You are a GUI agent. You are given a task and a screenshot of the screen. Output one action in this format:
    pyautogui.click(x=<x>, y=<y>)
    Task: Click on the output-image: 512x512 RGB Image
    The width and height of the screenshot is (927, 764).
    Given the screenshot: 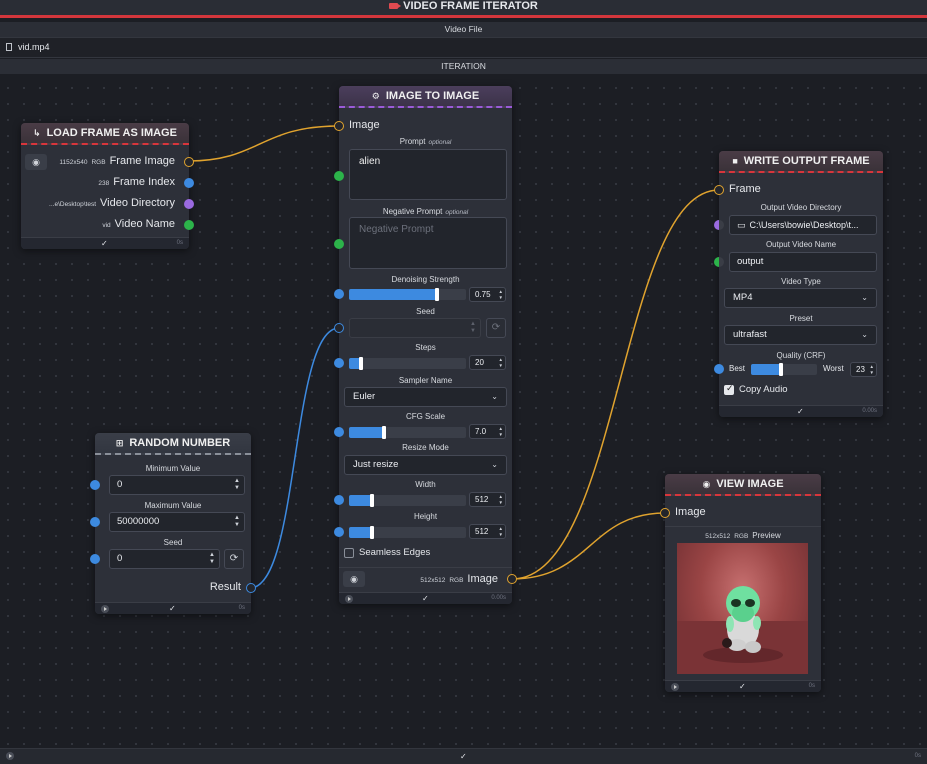 What is the action you would take?
    pyautogui.click(x=459, y=579)
    